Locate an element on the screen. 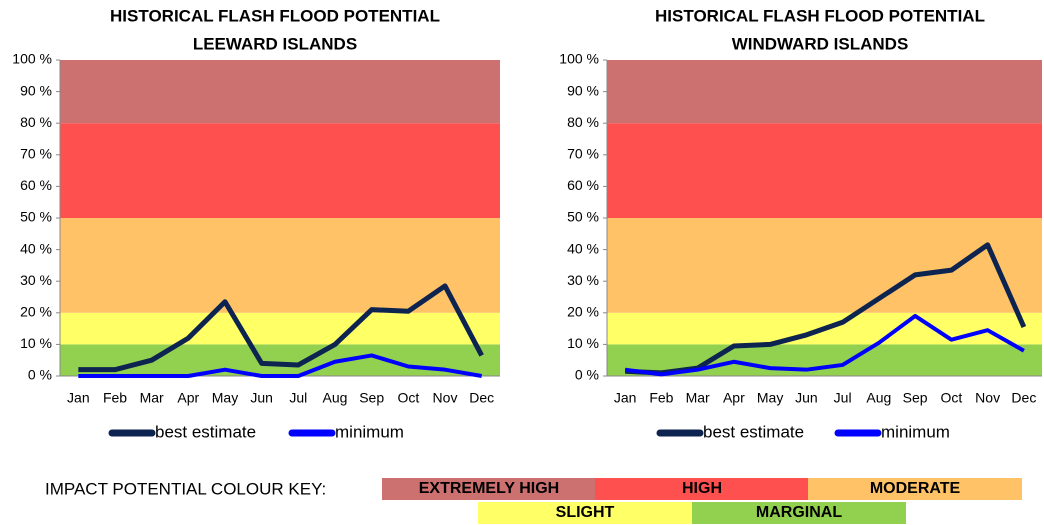 The height and width of the screenshot is (525, 1044). key-title: IMPACT POTENTIAL COLOUR KEY: is located at coordinates (185, 488).